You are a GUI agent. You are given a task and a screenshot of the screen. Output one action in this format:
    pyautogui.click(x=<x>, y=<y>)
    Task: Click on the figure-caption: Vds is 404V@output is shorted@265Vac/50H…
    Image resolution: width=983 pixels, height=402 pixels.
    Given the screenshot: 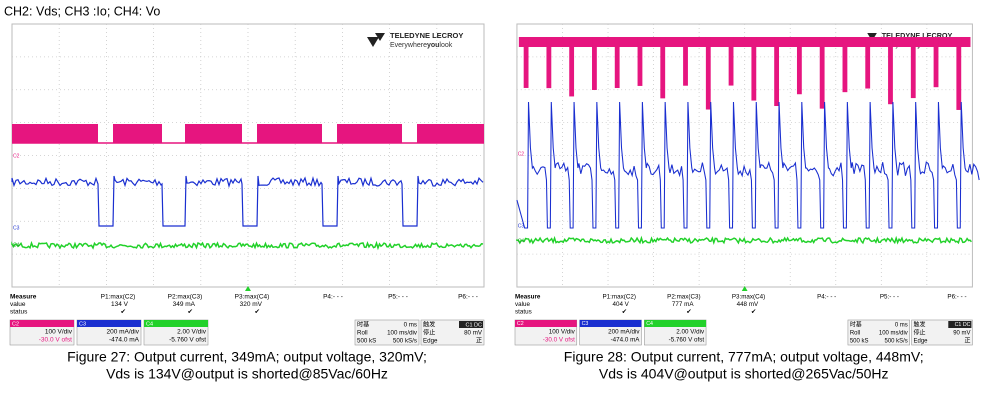 What is the action you would take?
    pyautogui.click(x=744, y=374)
    